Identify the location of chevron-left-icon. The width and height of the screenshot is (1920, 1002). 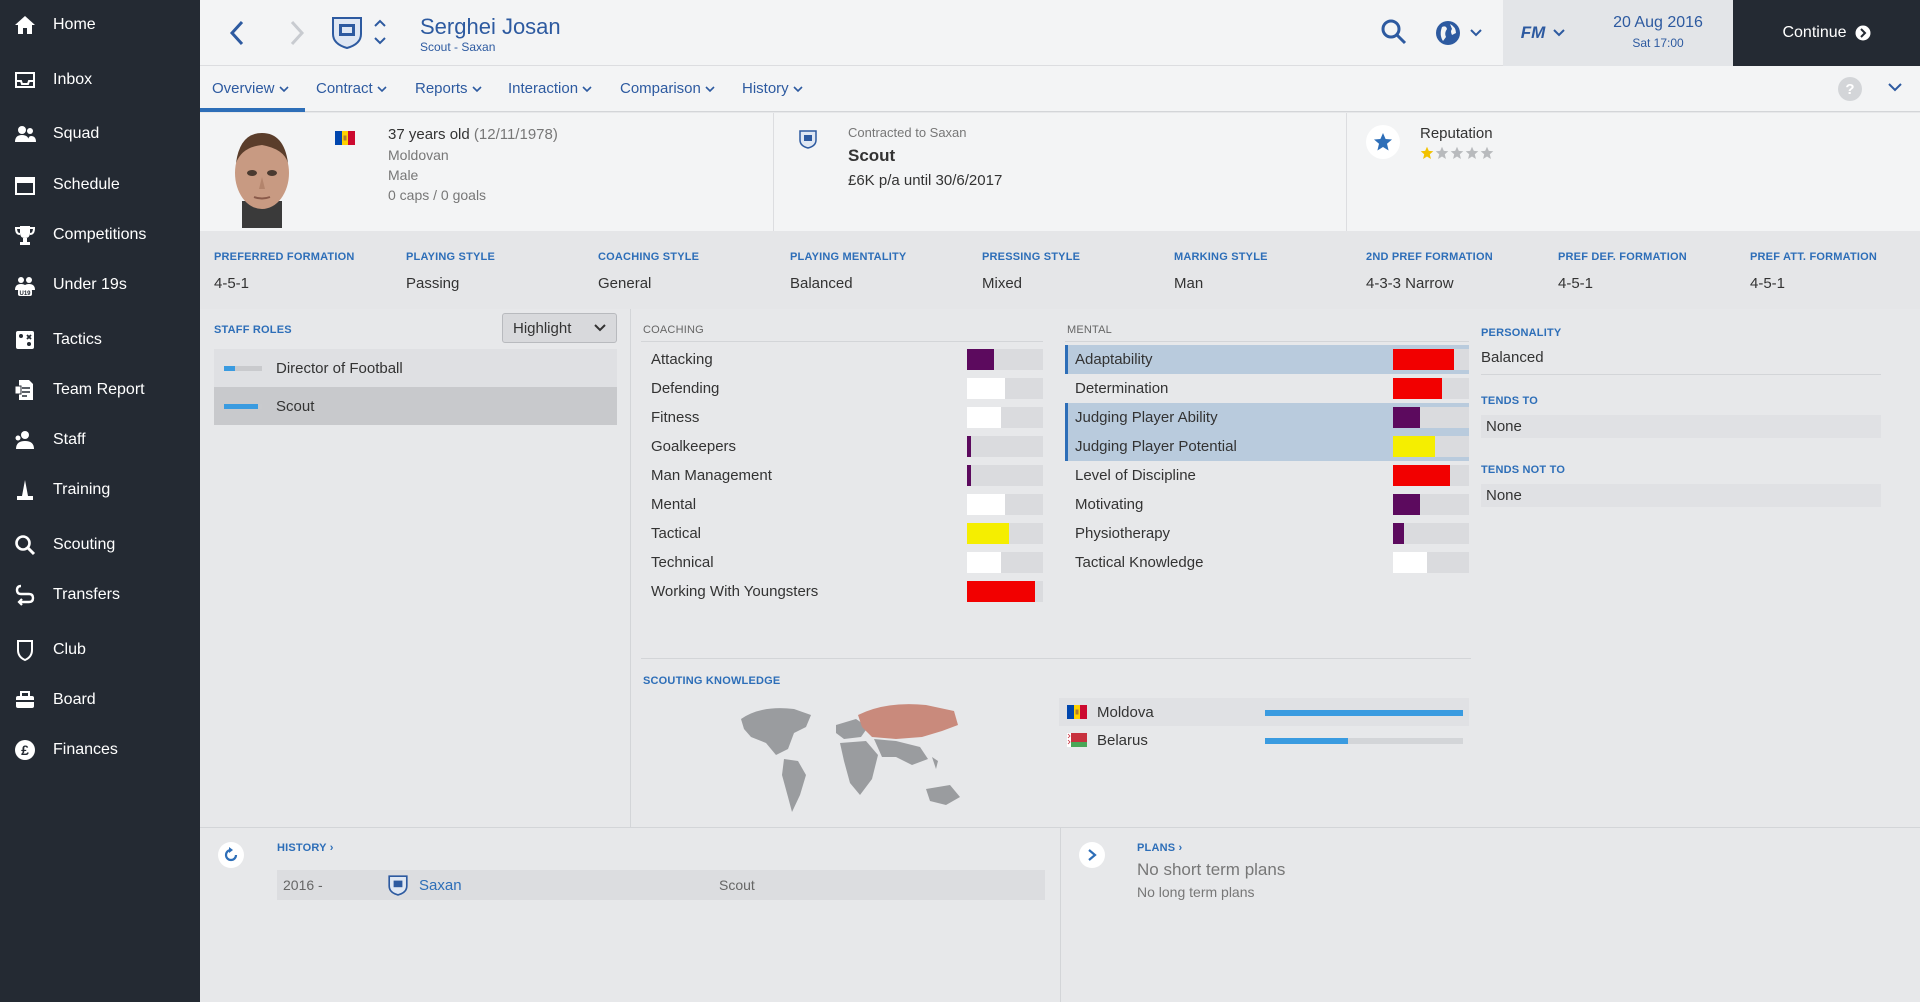
(236, 33).